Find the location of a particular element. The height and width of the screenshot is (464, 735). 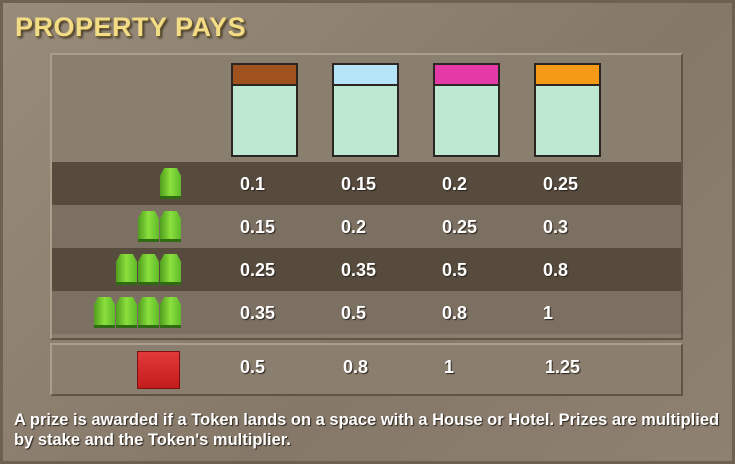

hotel-value: 1 is located at coordinates (449, 367).